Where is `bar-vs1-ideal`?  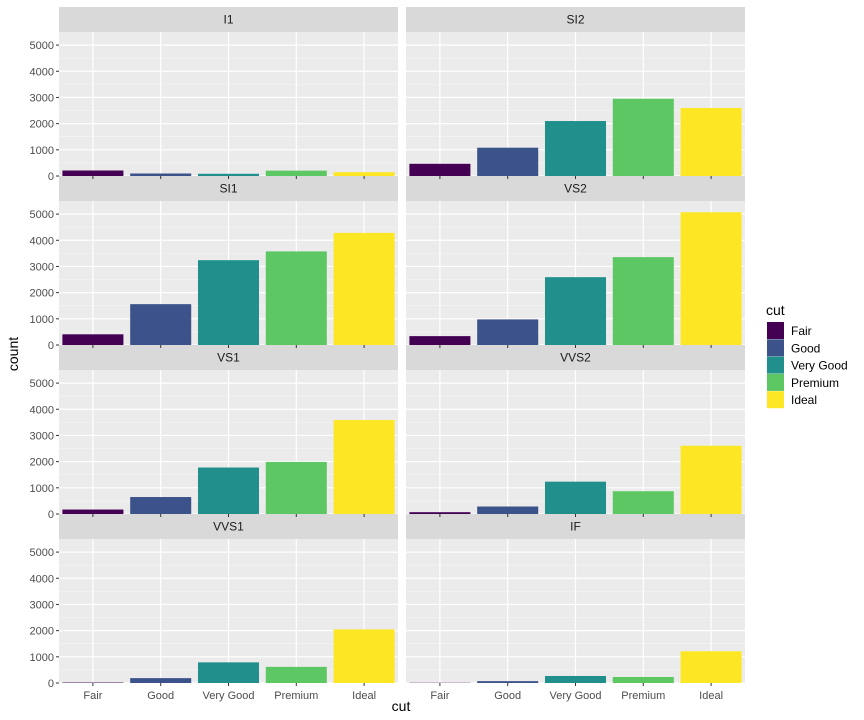 bar-vs1-ideal is located at coordinates (364, 467).